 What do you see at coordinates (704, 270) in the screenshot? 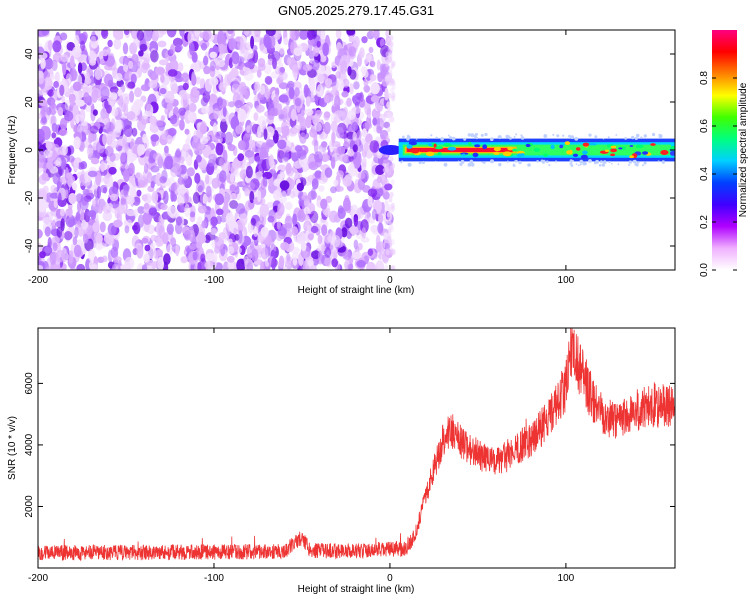
I see `colorbar-tick-label: 0.0` at bounding box center [704, 270].